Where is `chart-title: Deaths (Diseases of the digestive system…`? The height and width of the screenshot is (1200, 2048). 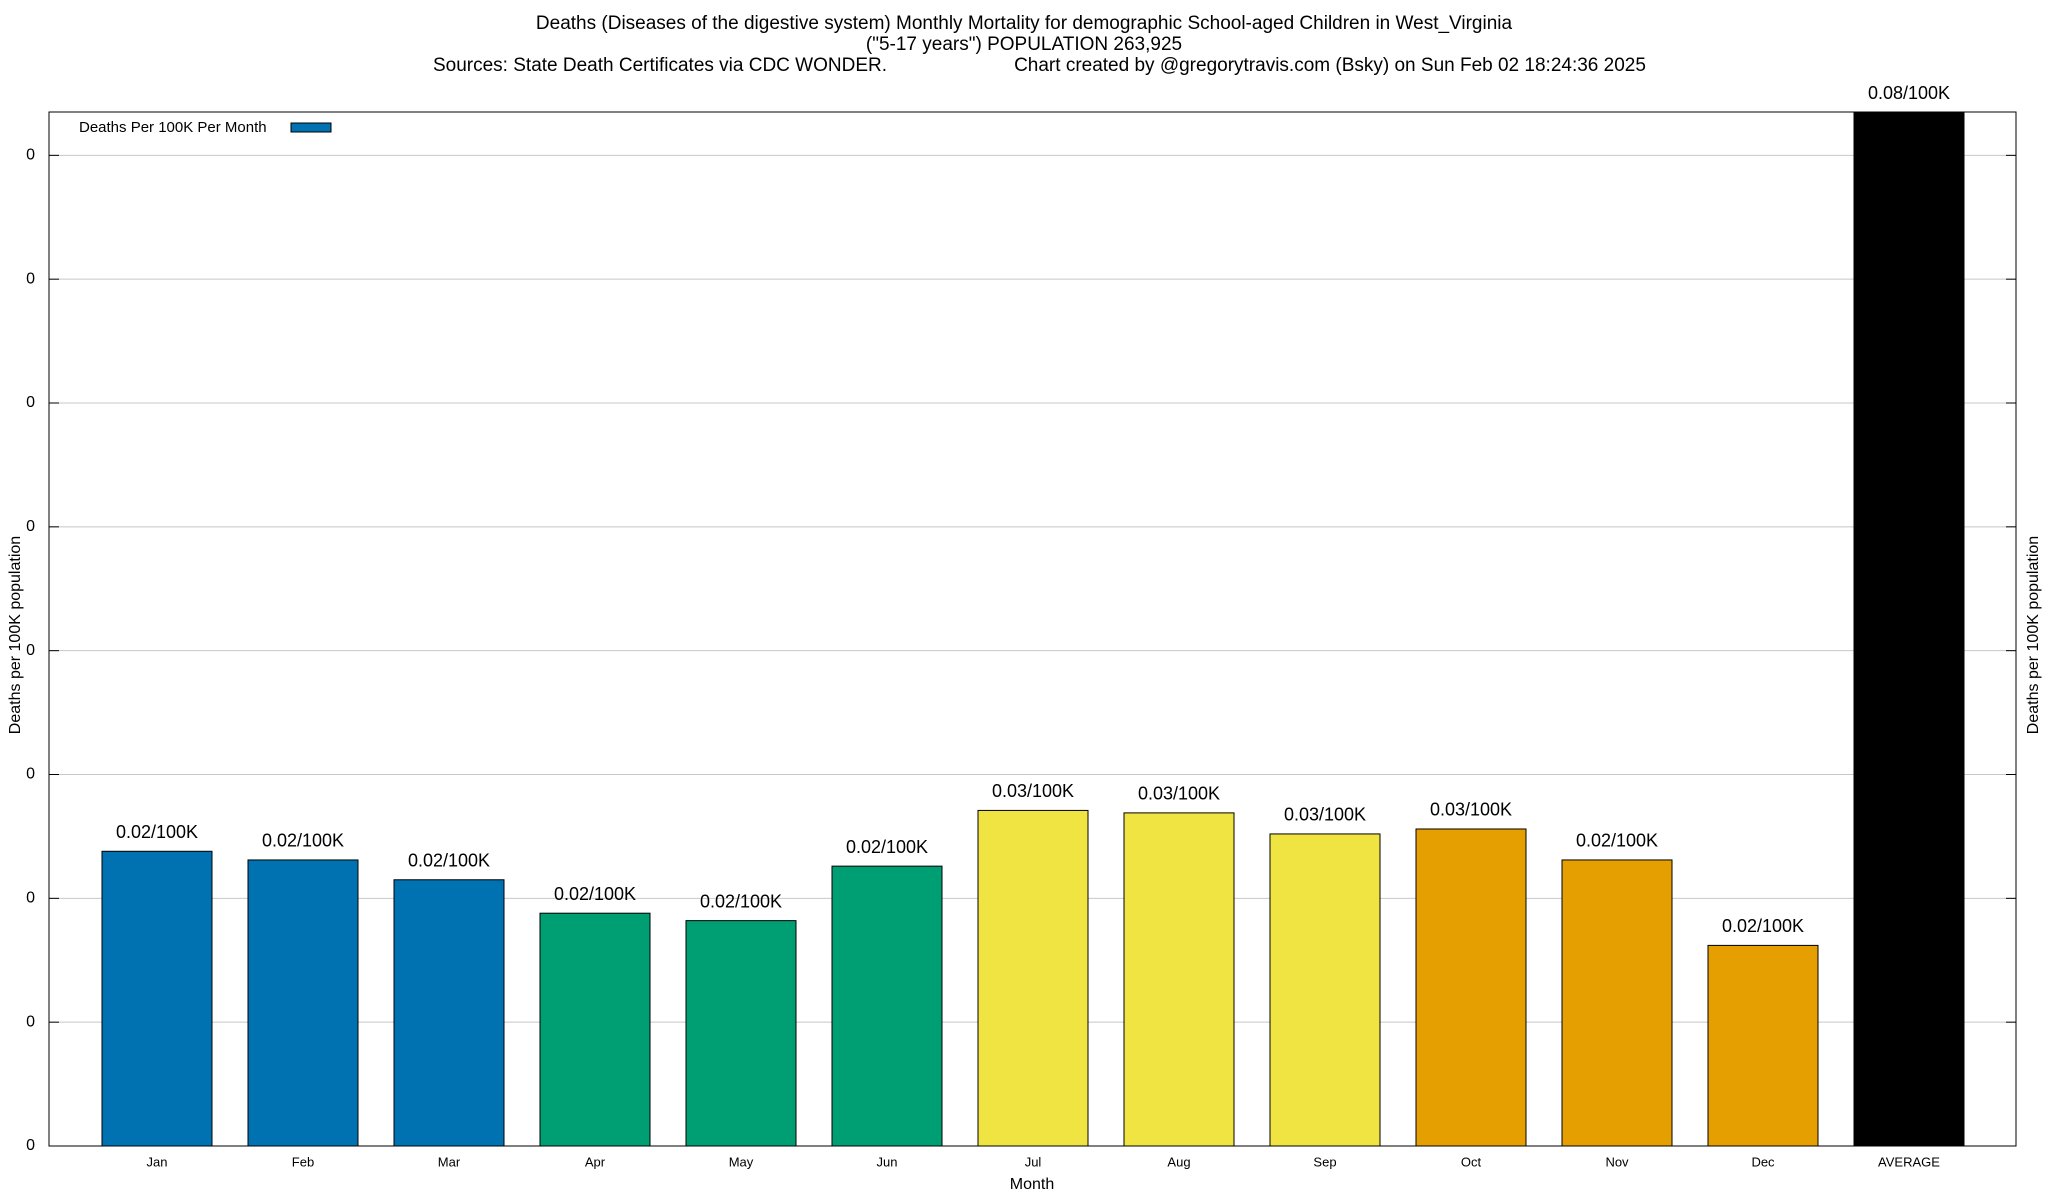
chart-title: Deaths (Diseases of the digestive system… is located at coordinates (1024, 23).